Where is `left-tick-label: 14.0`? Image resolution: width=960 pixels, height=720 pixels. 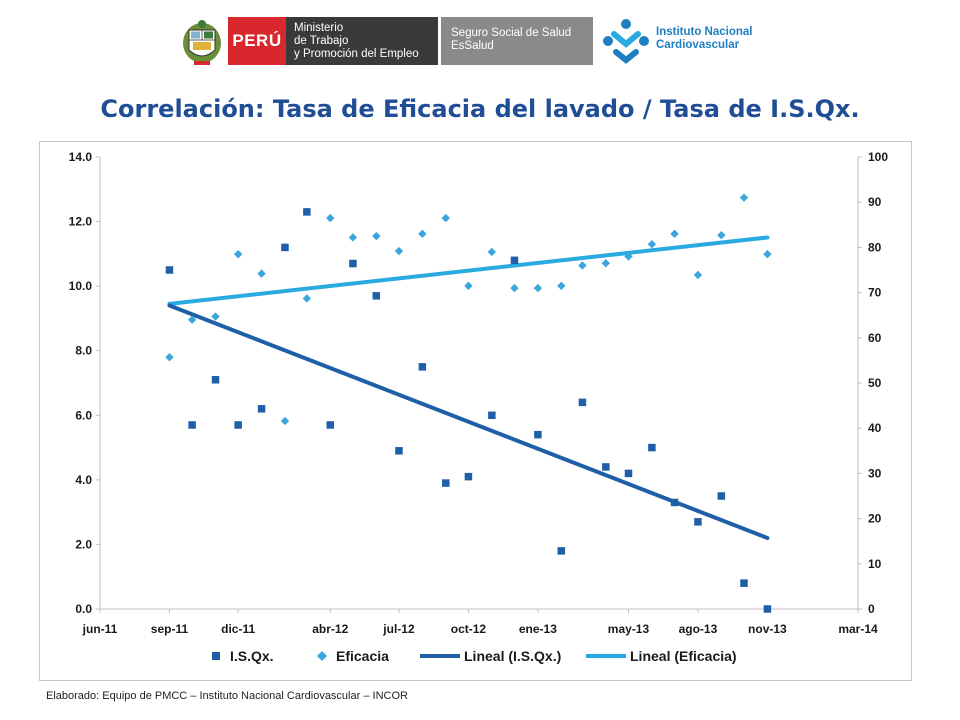
left-tick-label: 14.0 is located at coordinates (81, 157).